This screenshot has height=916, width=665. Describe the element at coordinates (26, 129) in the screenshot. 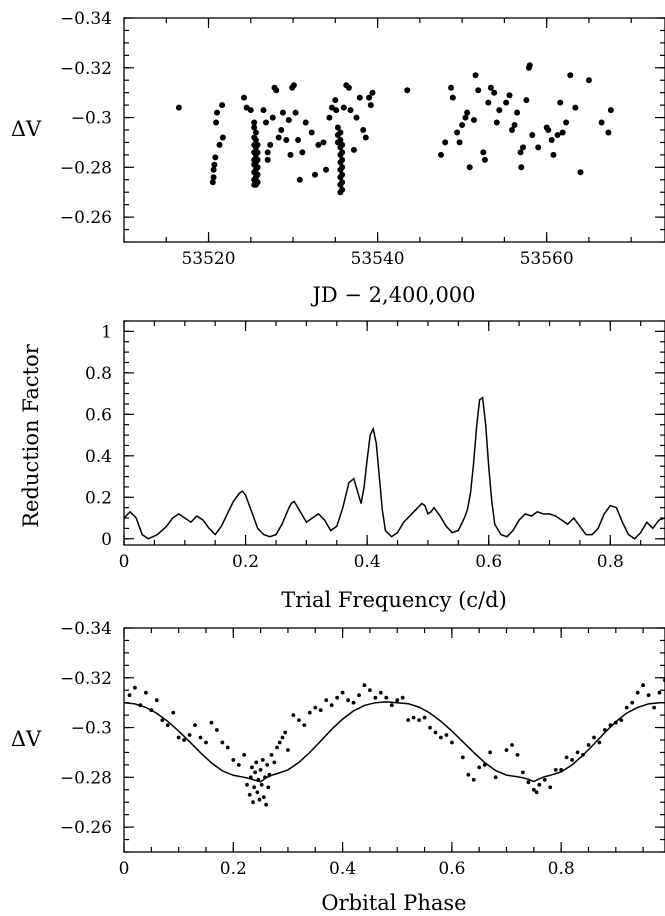

I see `y-axis-label: ΔV` at that location.